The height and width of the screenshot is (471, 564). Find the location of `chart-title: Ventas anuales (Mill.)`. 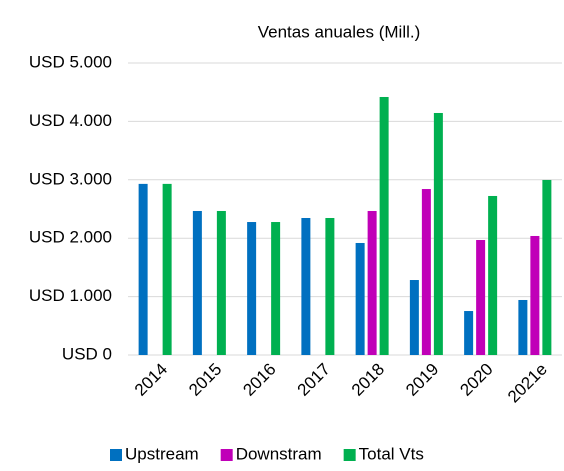

chart-title: Ventas anuales (Mill.) is located at coordinates (339, 31).